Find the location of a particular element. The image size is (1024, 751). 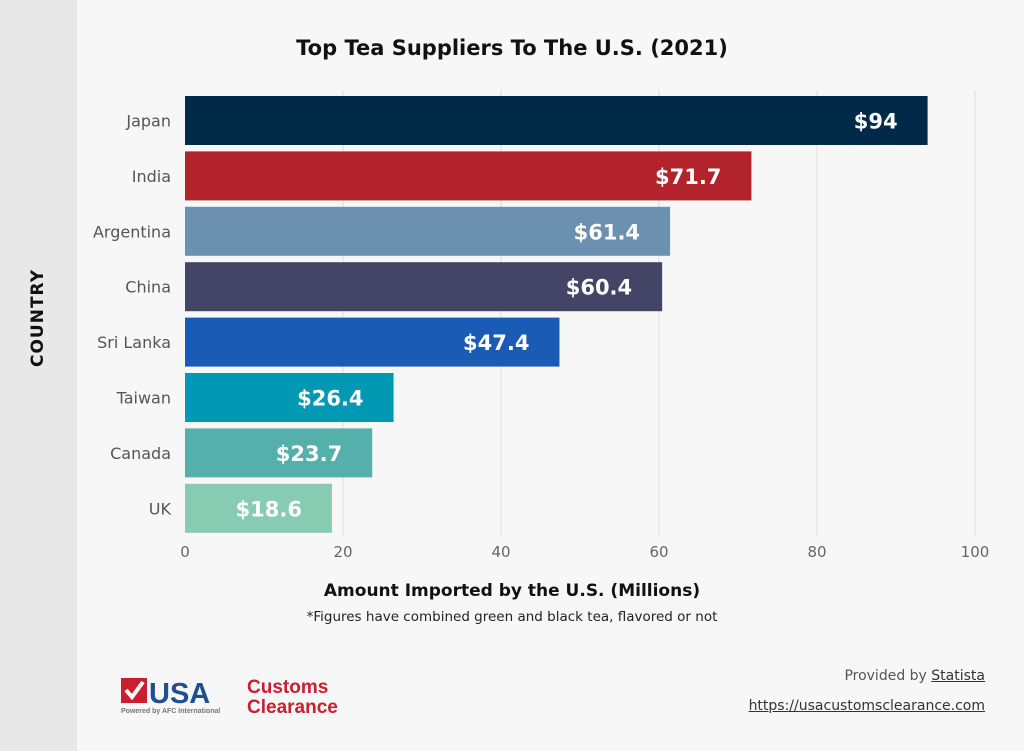

source-credit: Provided by Statista is located at coordinates (914, 676).